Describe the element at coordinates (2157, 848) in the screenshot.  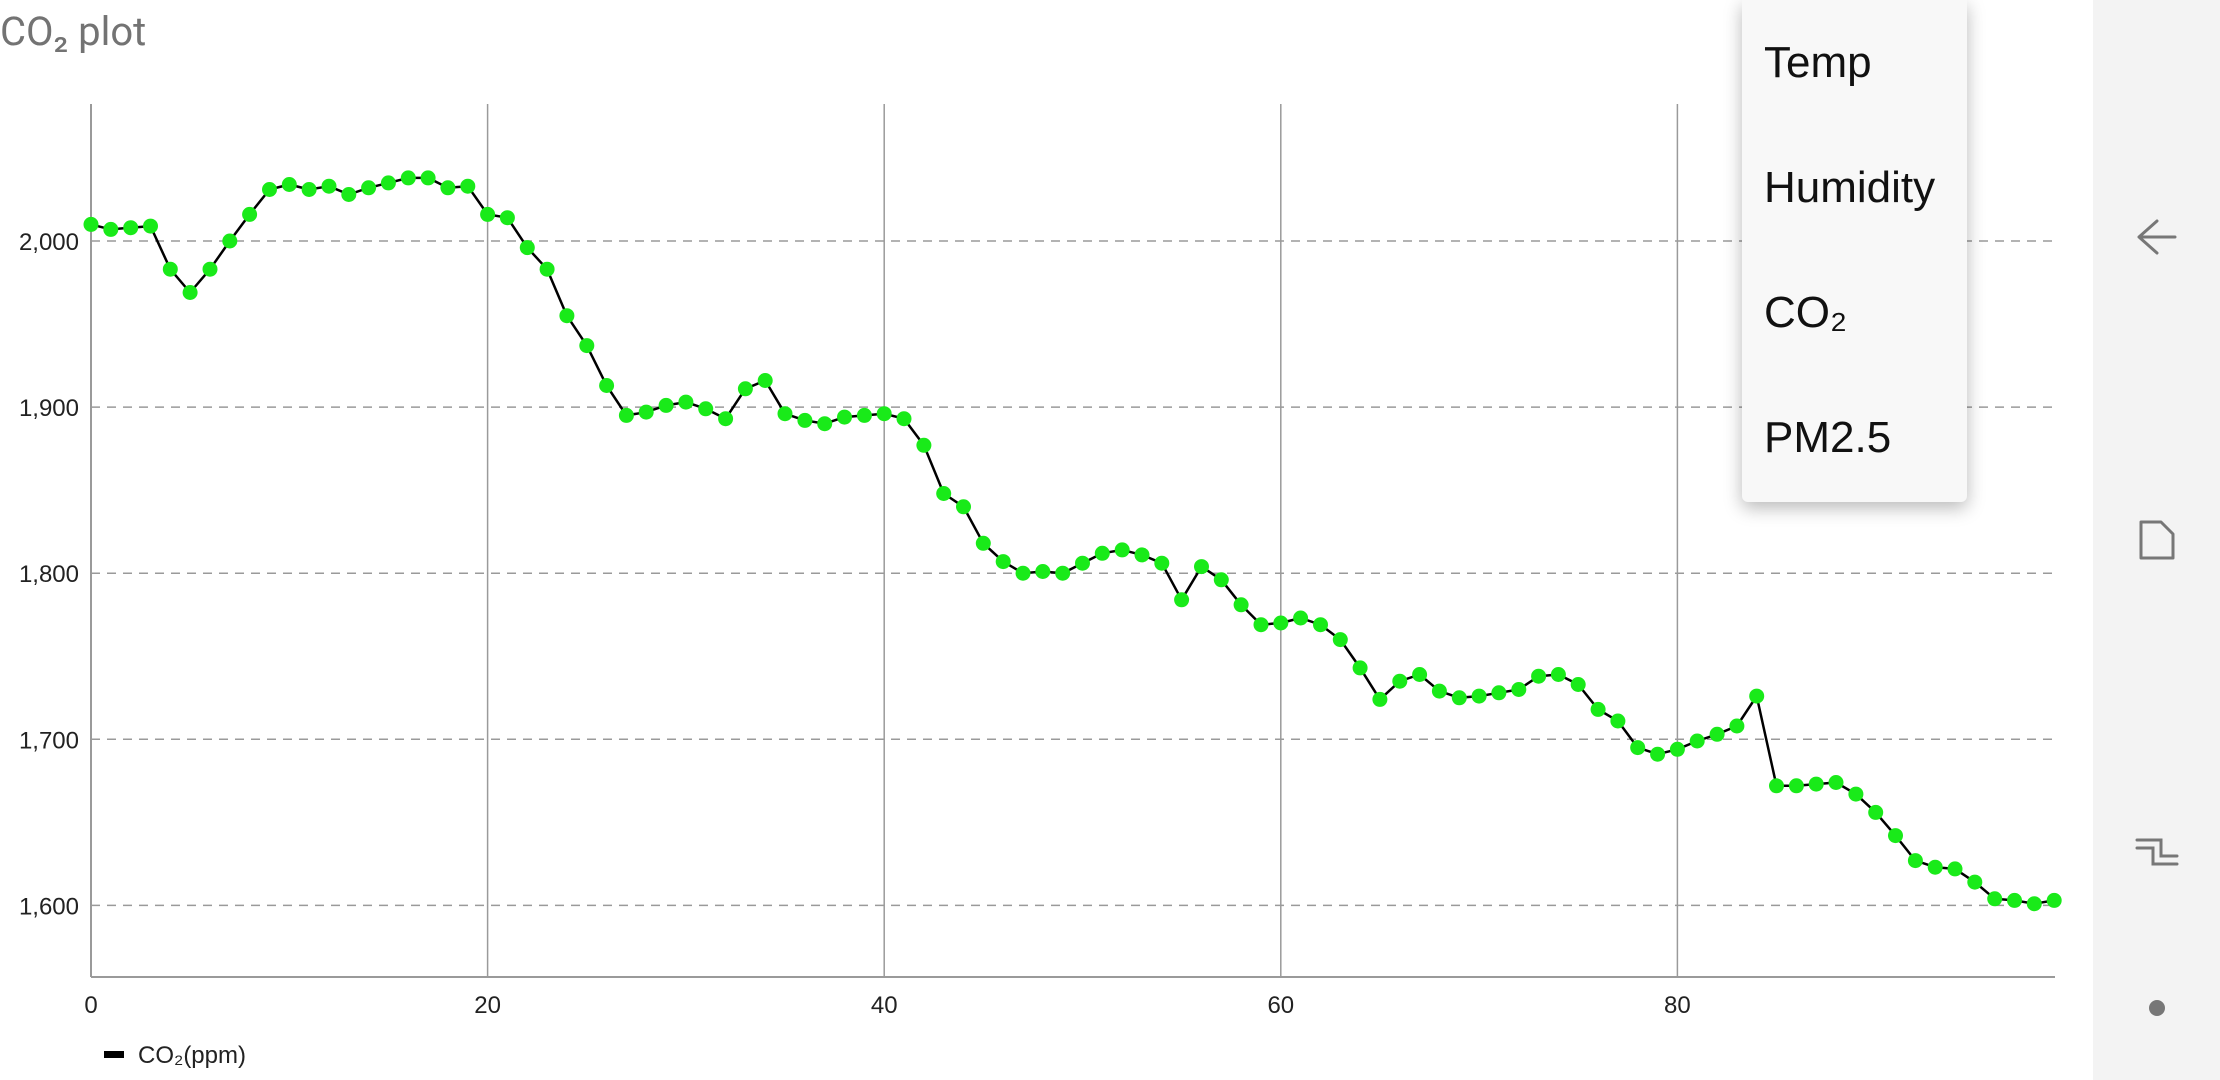
I see `recent-apps-icon` at that location.